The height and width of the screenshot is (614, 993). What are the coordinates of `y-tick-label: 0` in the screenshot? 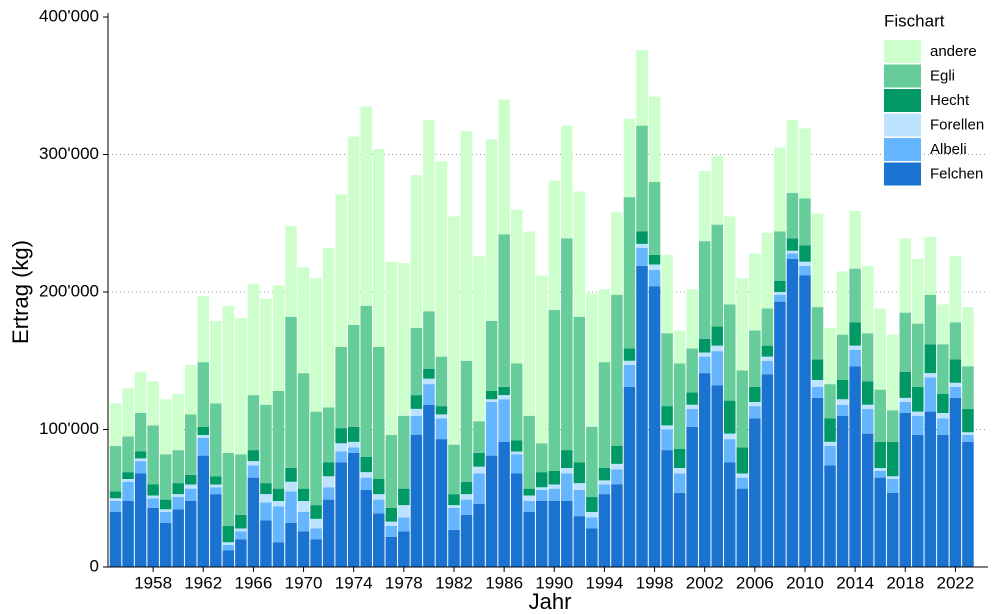 It's located at (94, 565).